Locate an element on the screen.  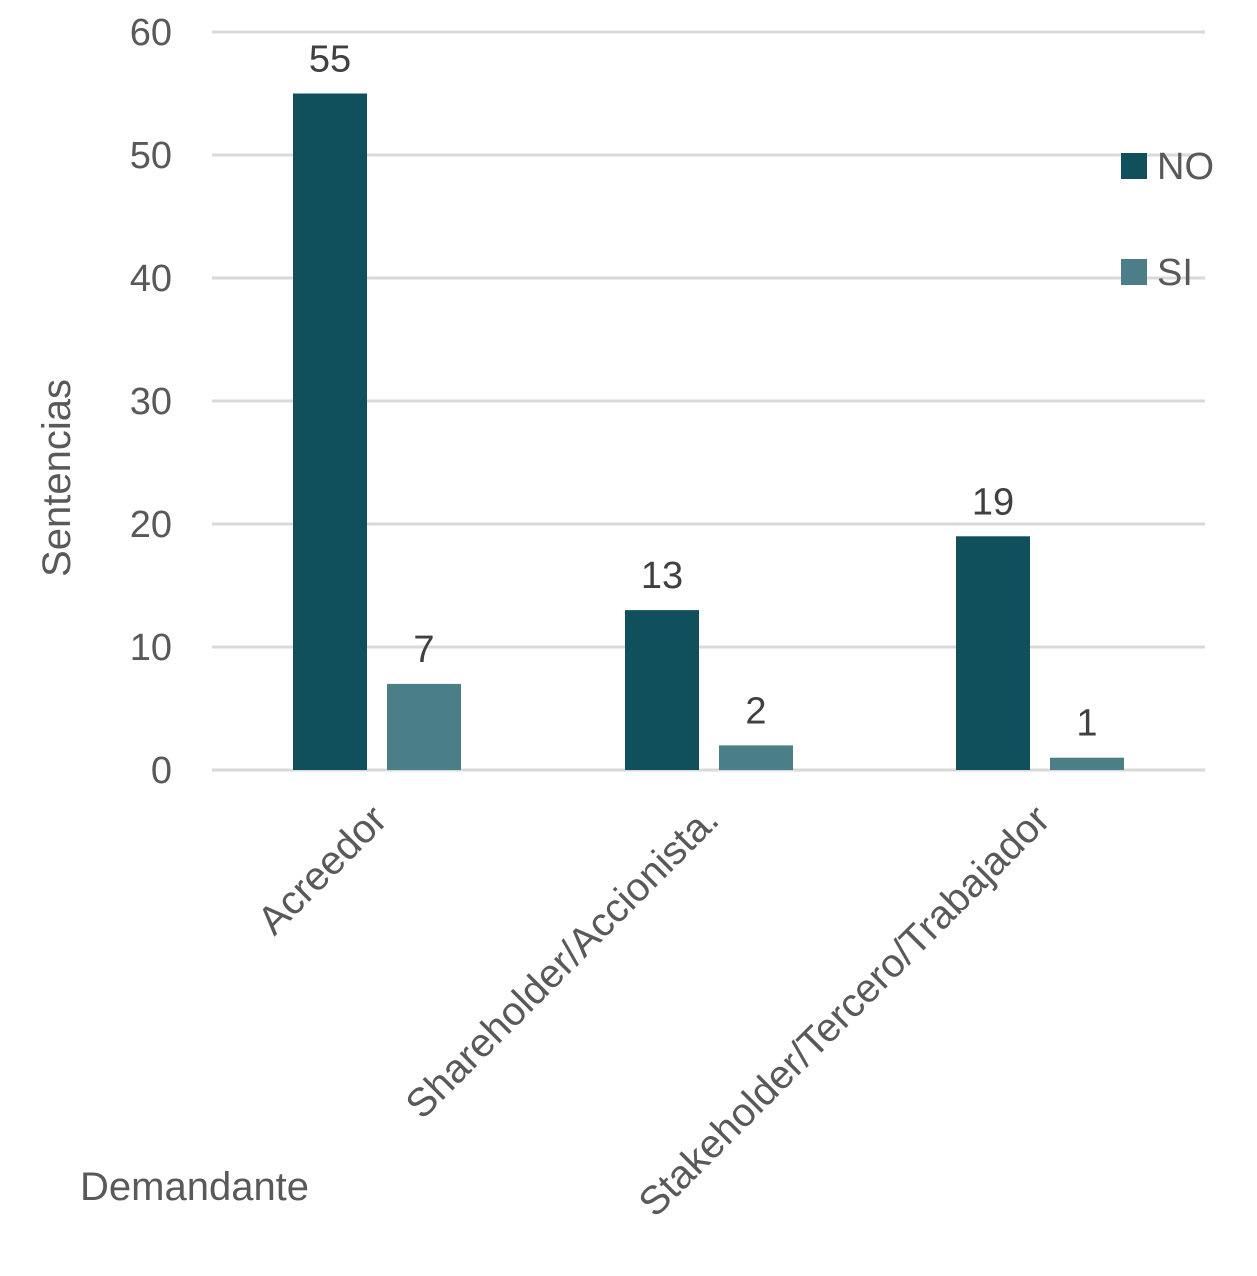
y-tick-label: 20 is located at coordinates (151, 525).